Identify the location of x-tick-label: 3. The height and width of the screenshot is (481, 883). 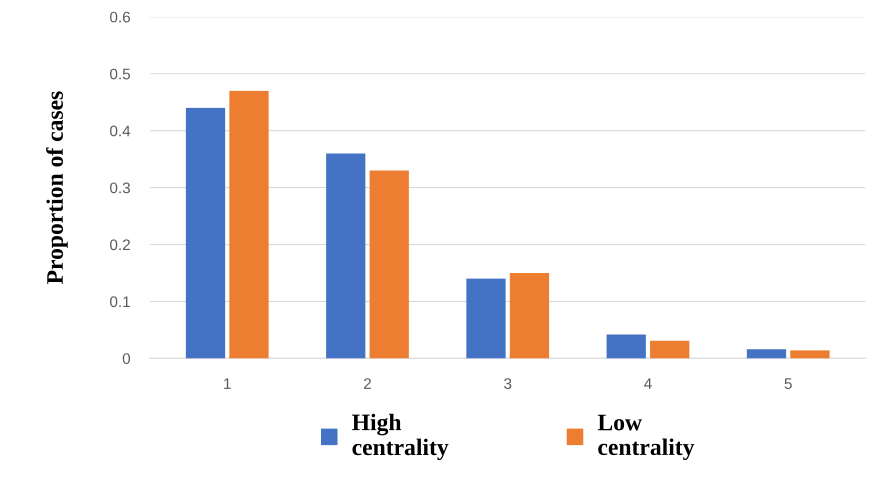
(508, 384).